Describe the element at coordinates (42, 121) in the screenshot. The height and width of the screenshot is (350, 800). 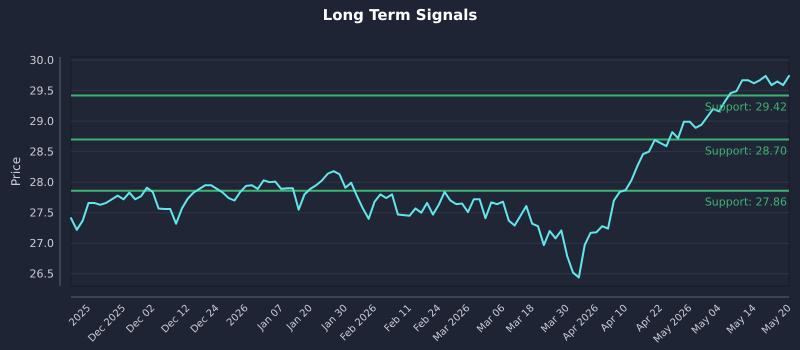
I see `y-tick-label: 29.0` at that location.